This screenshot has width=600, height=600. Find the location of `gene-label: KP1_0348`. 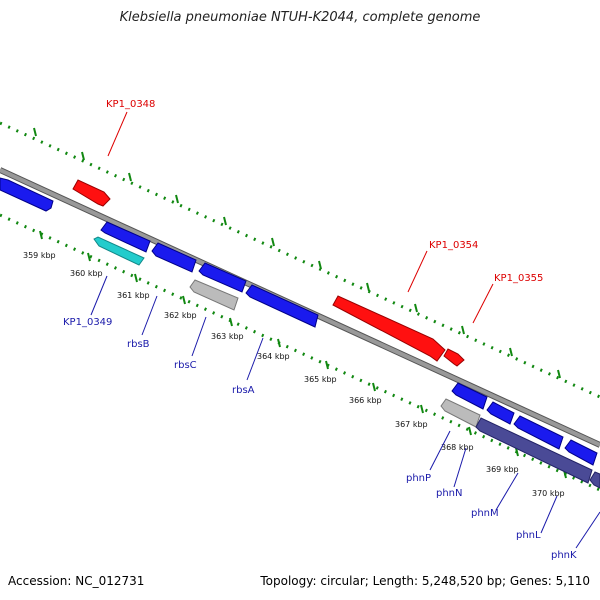

gene-label: KP1_0348 is located at coordinates (130, 104).